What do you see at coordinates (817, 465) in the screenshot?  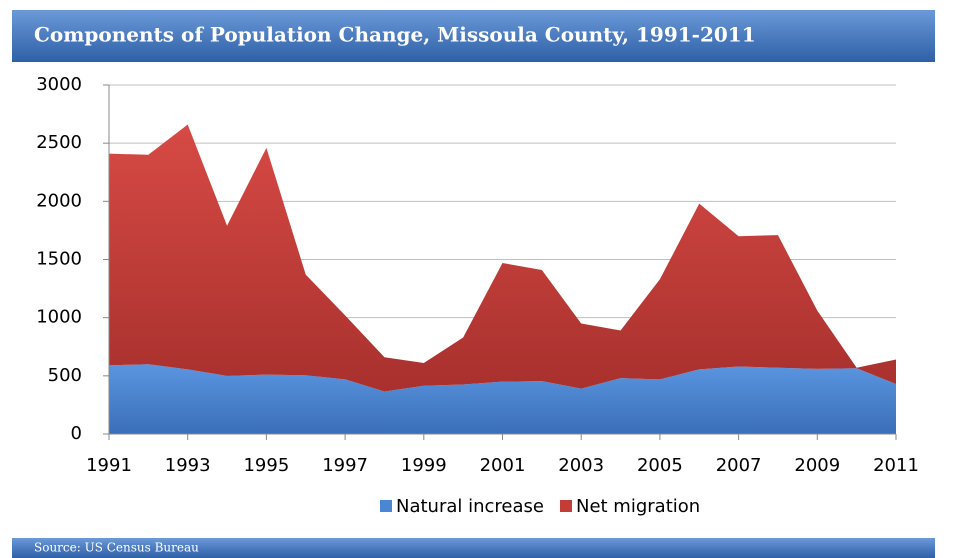 I see `x-tick-label: 2009` at bounding box center [817, 465].